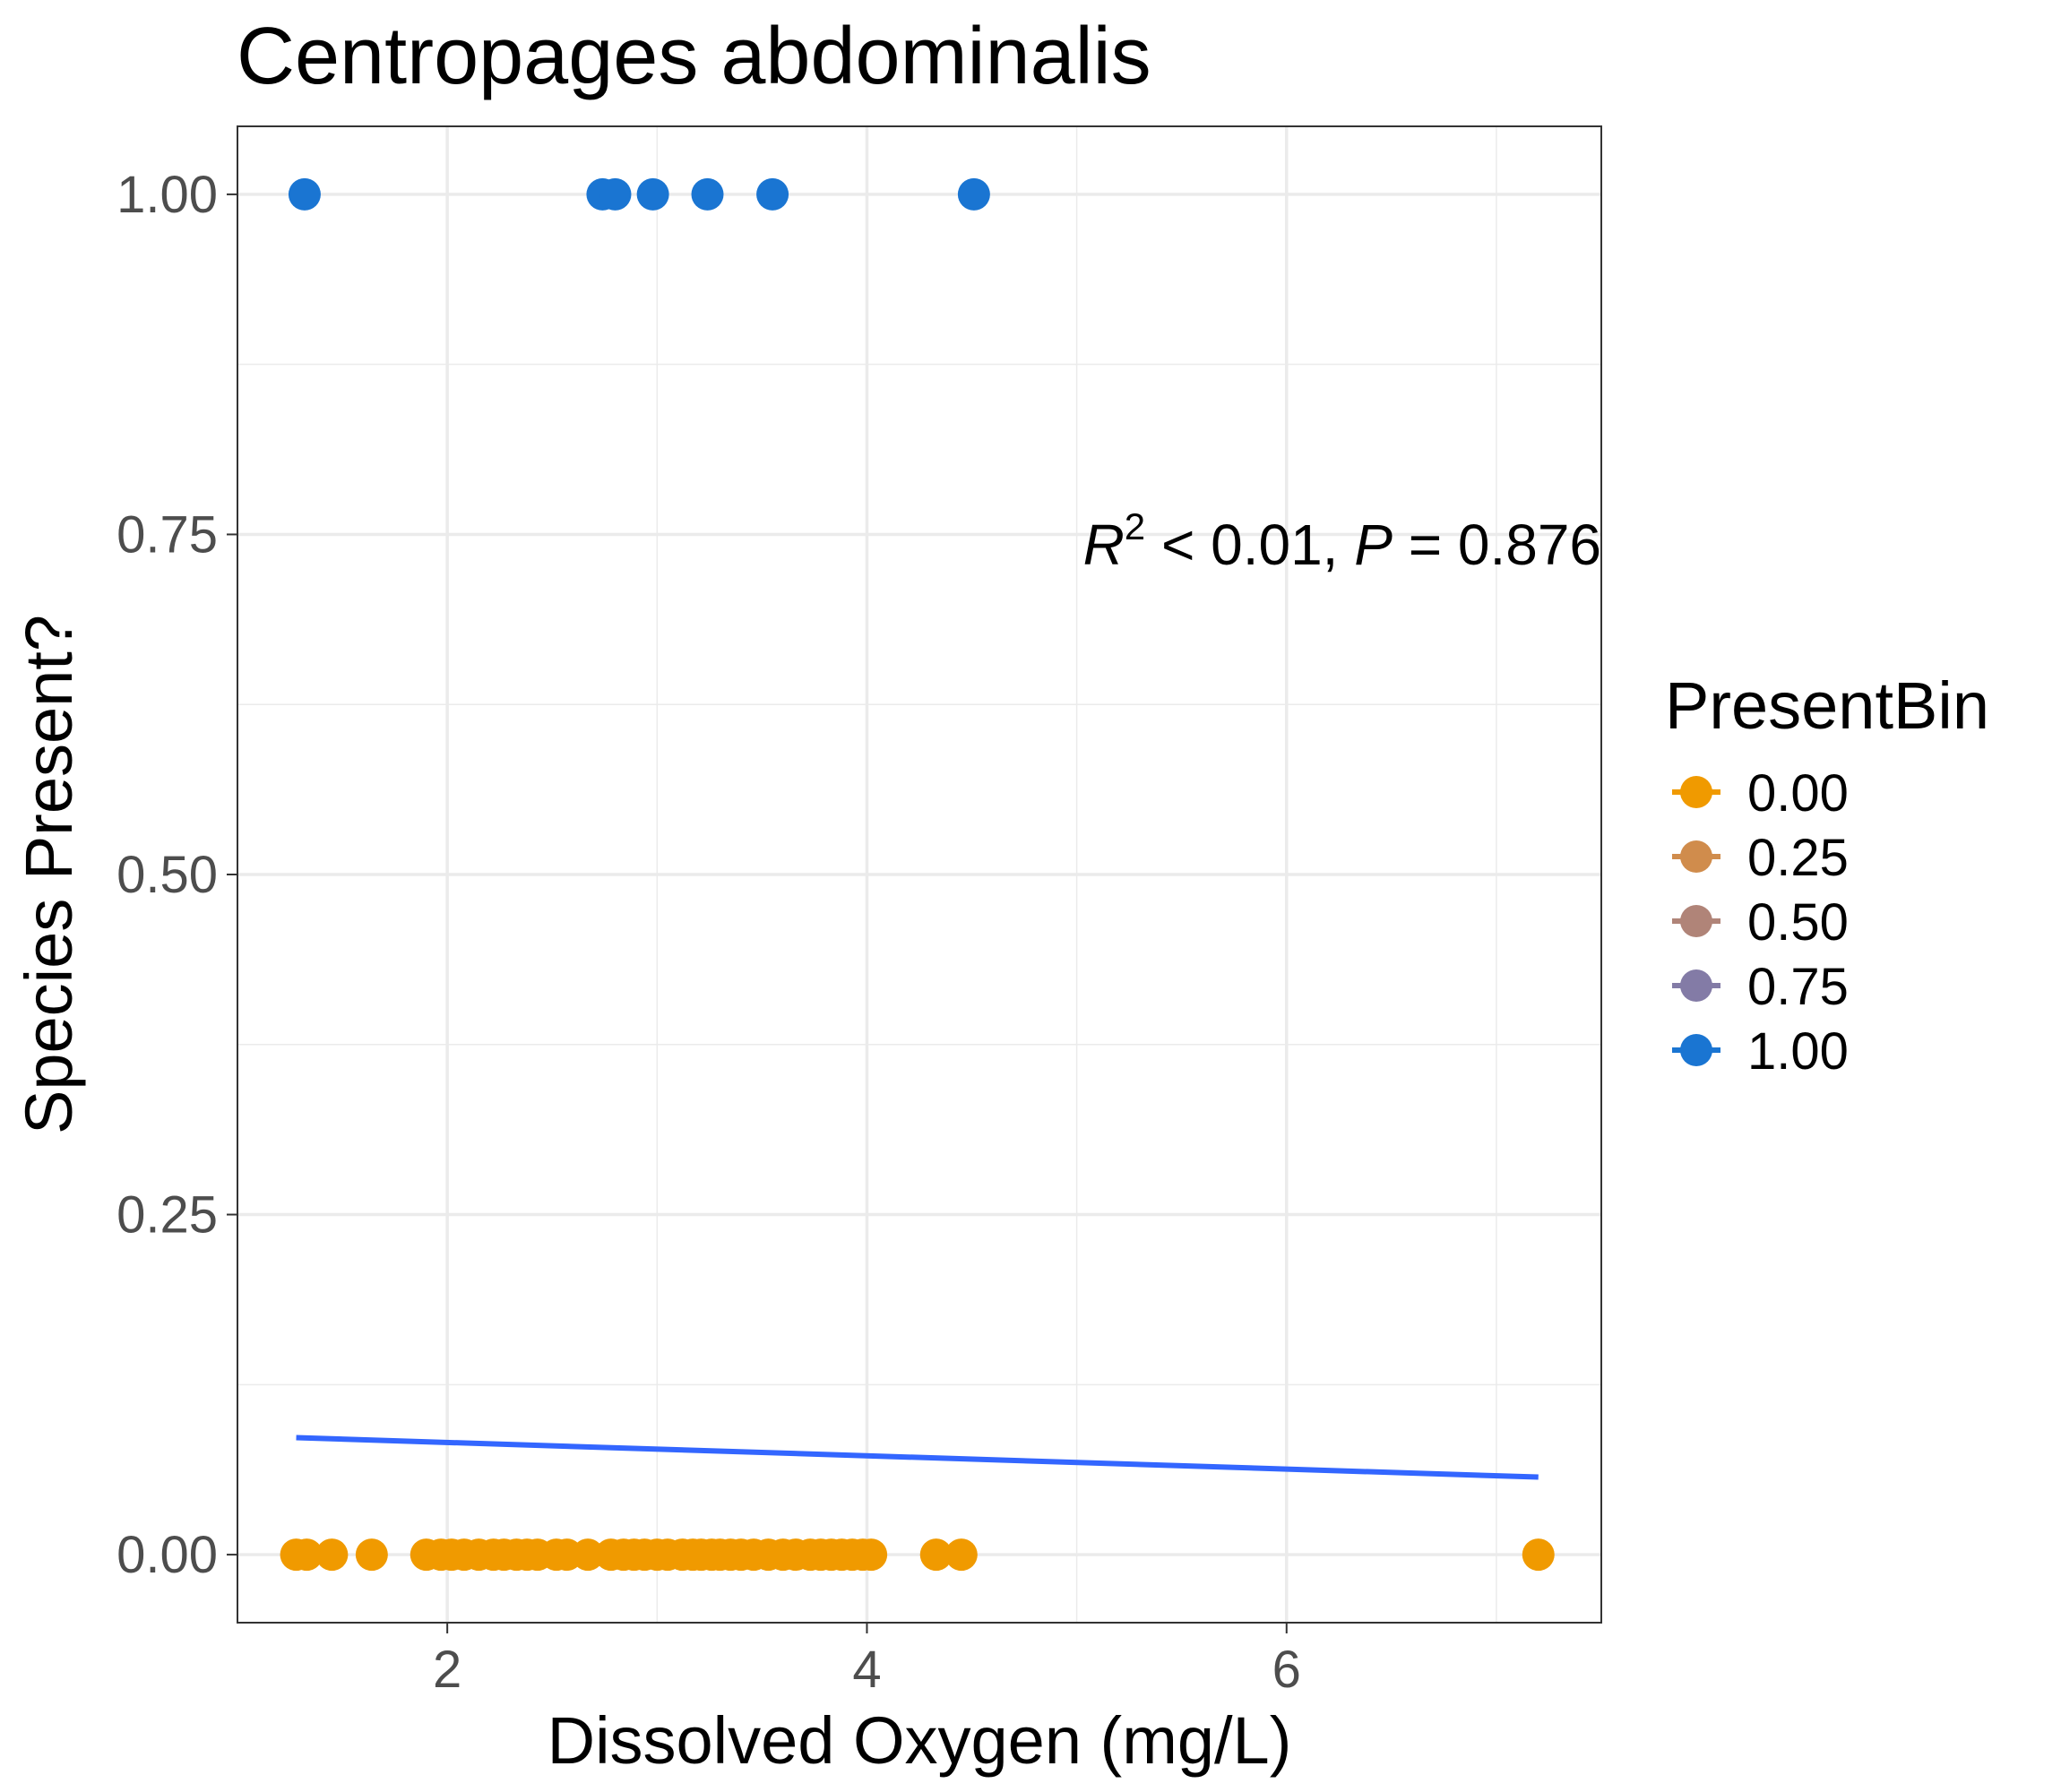 The height and width of the screenshot is (1792, 2061). Describe the element at coordinates (1798, 1051) in the screenshot. I see `legend-label: 1.00` at that location.